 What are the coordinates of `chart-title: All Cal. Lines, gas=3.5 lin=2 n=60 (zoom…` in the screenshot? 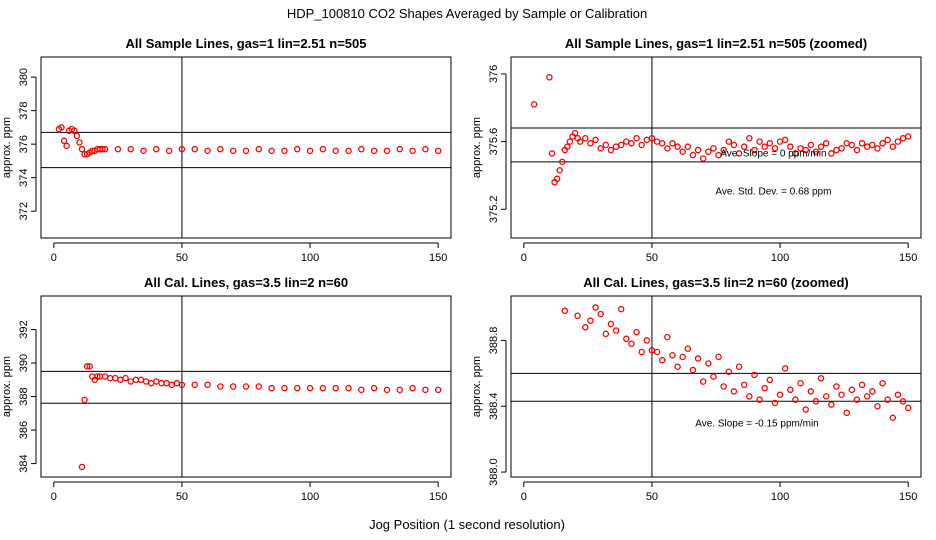 It's located at (716, 282).